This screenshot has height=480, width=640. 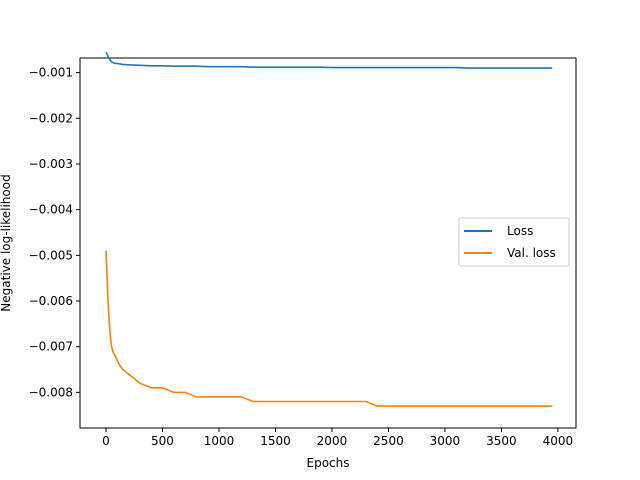 I want to click on x-axis-label: Epochs, so click(x=328, y=463).